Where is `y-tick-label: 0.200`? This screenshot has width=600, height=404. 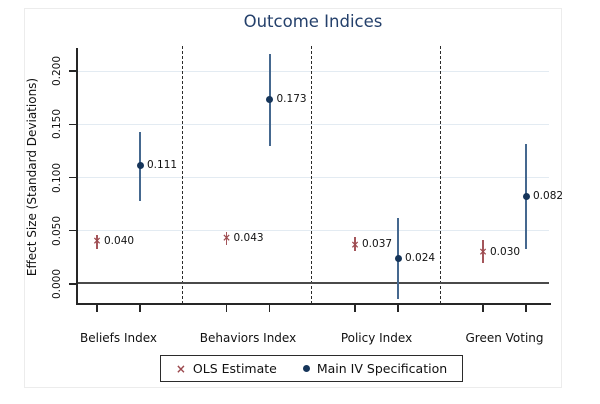
y-tick-label: 0.200 is located at coordinates (56, 71).